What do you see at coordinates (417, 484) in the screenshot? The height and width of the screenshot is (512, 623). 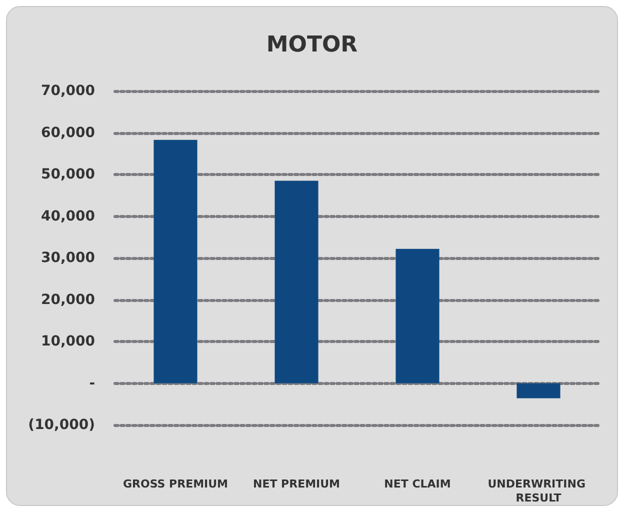 I see `x-tick-label: NET CLAIM` at bounding box center [417, 484].